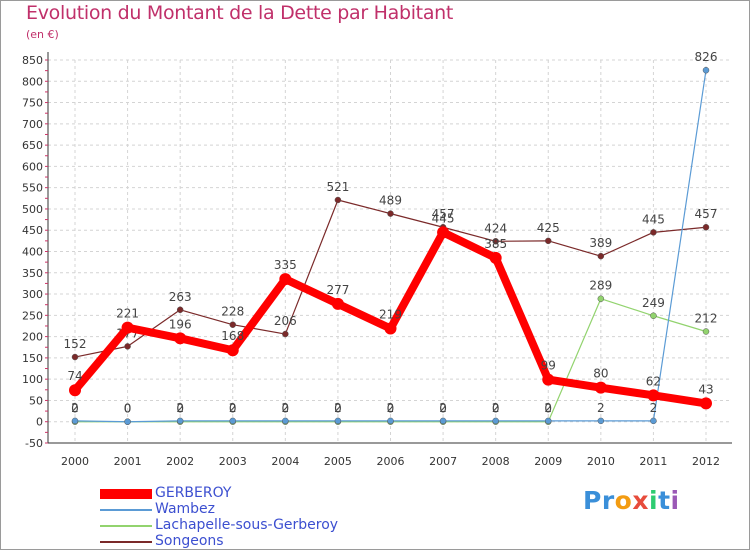 The height and width of the screenshot is (550, 750). What do you see at coordinates (705, 389) in the screenshot?
I see `data-label-gerberoy: 43` at bounding box center [705, 389].